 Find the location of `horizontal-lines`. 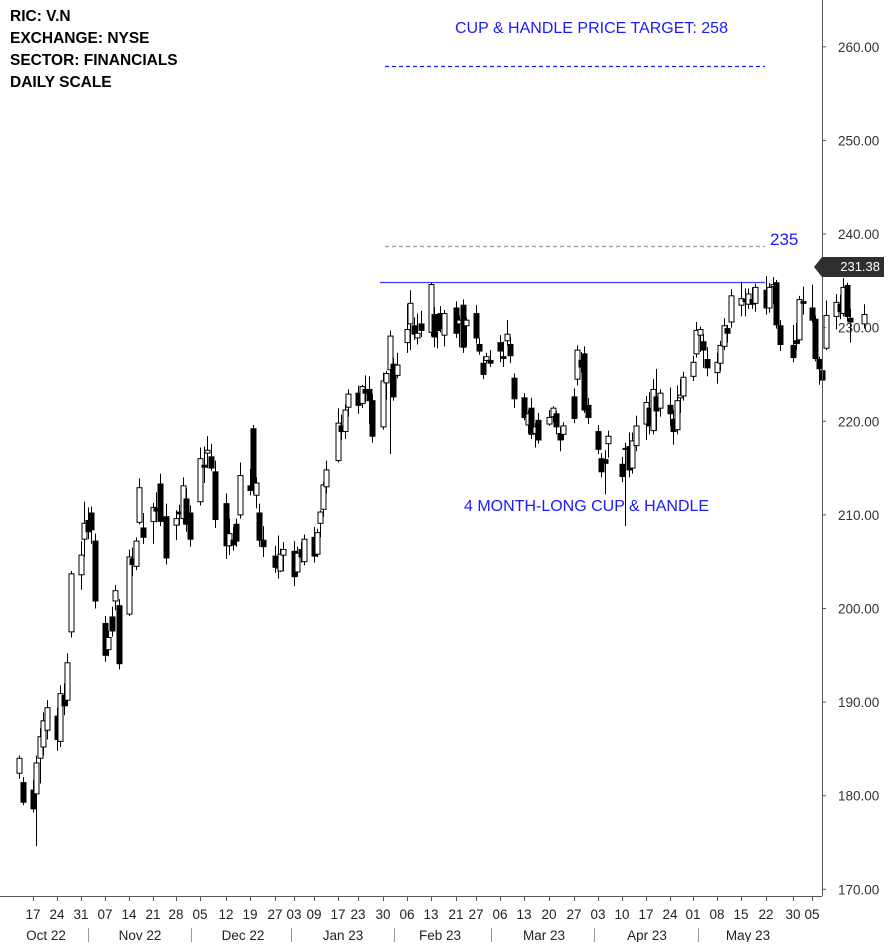

horizontal-lines is located at coordinates (572, 174).